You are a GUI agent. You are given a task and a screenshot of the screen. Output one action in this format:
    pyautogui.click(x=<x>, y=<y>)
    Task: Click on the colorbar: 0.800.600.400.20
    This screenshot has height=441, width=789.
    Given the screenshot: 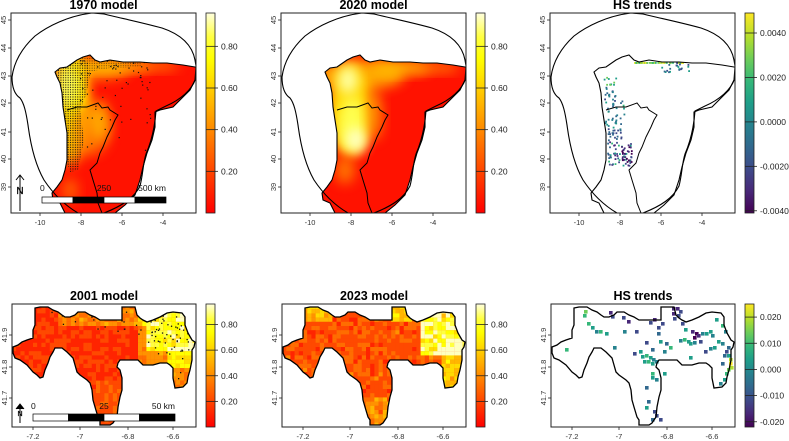 What is the action you would take?
    pyautogui.click(x=221, y=365)
    